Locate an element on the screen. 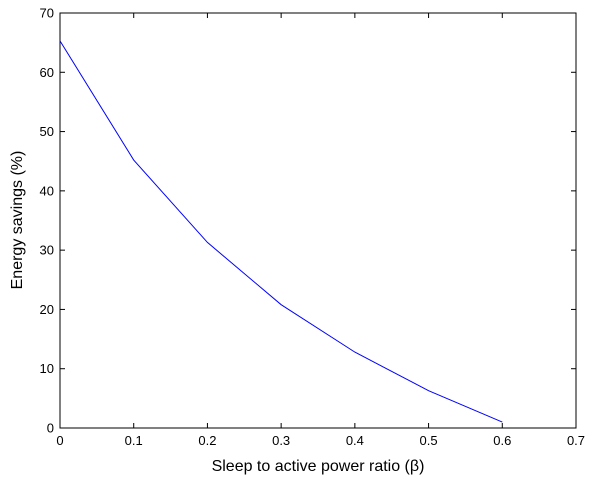 This screenshot has width=589, height=477. x-tick-label: 0.5 is located at coordinates (429, 440).